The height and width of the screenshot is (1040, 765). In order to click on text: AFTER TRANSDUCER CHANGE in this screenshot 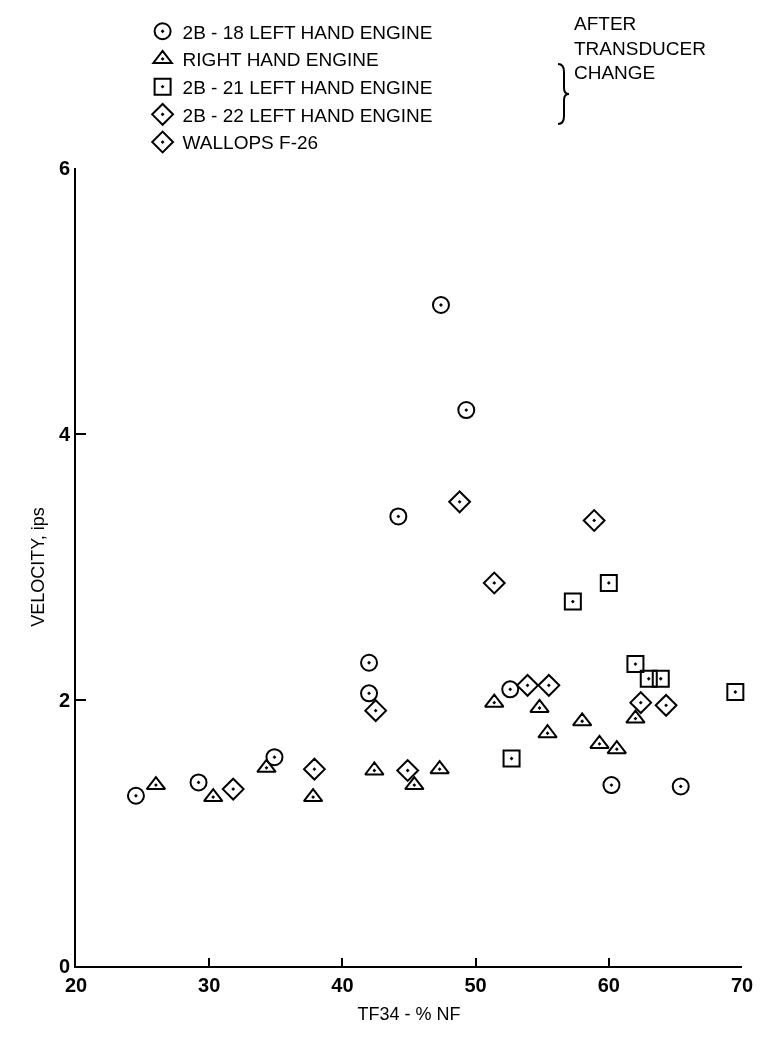, I will do `click(640, 48)`.